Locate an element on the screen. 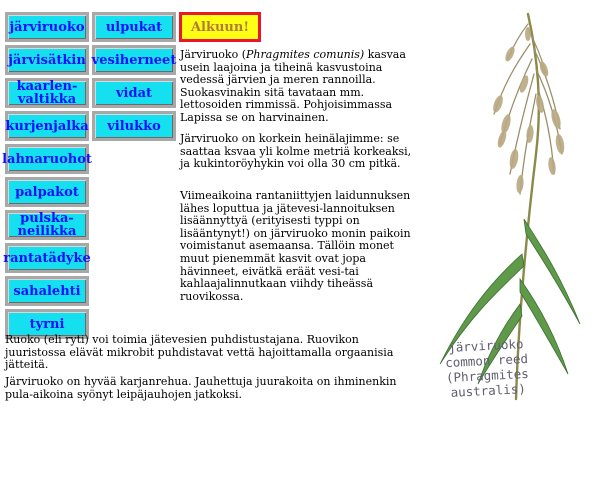  nav-button-jarviruoko: järviruoko is located at coordinates (47, 27).